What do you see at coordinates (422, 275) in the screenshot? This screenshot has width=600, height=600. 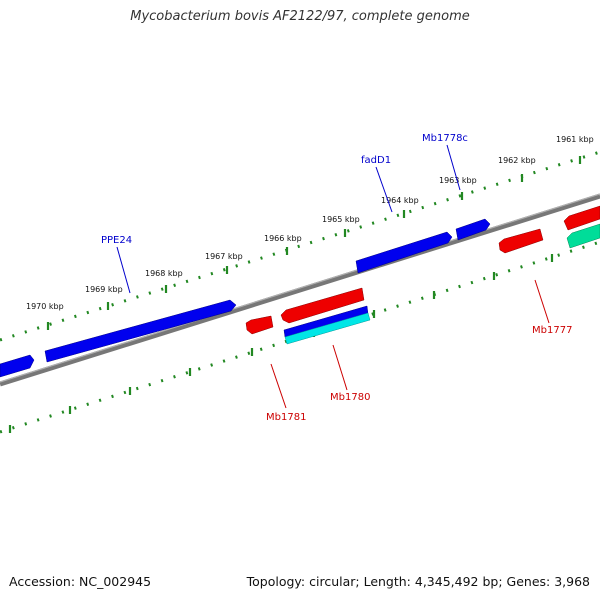 I see `reverse-genes` at bounding box center [422, 275].